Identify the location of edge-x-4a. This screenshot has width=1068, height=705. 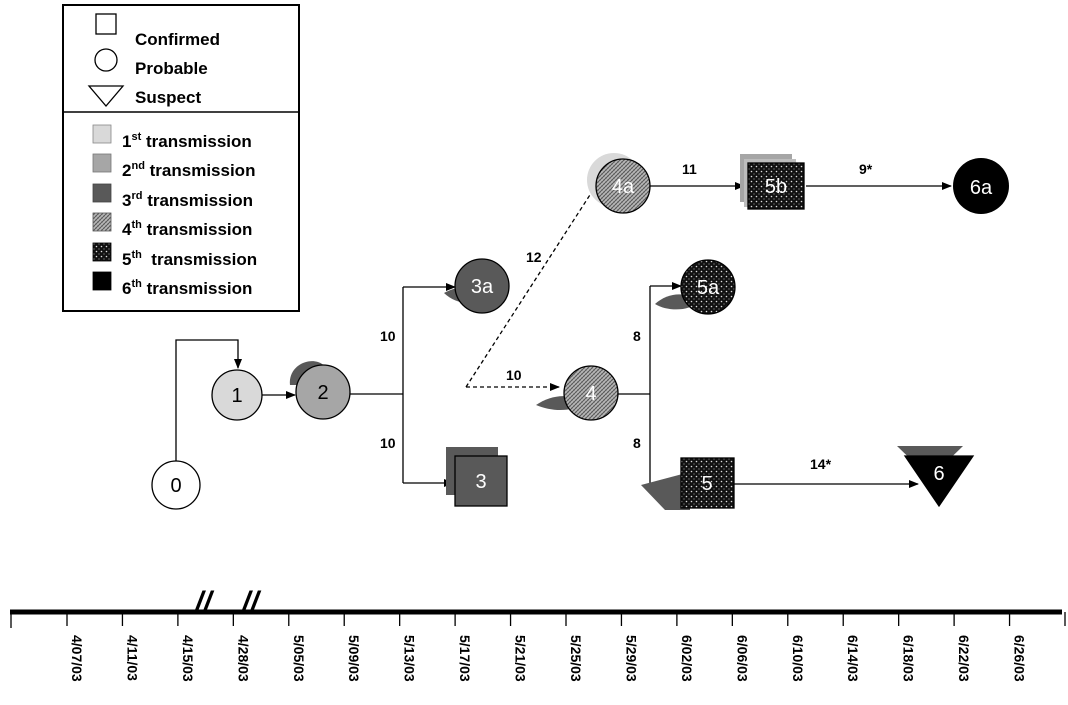
(531, 285).